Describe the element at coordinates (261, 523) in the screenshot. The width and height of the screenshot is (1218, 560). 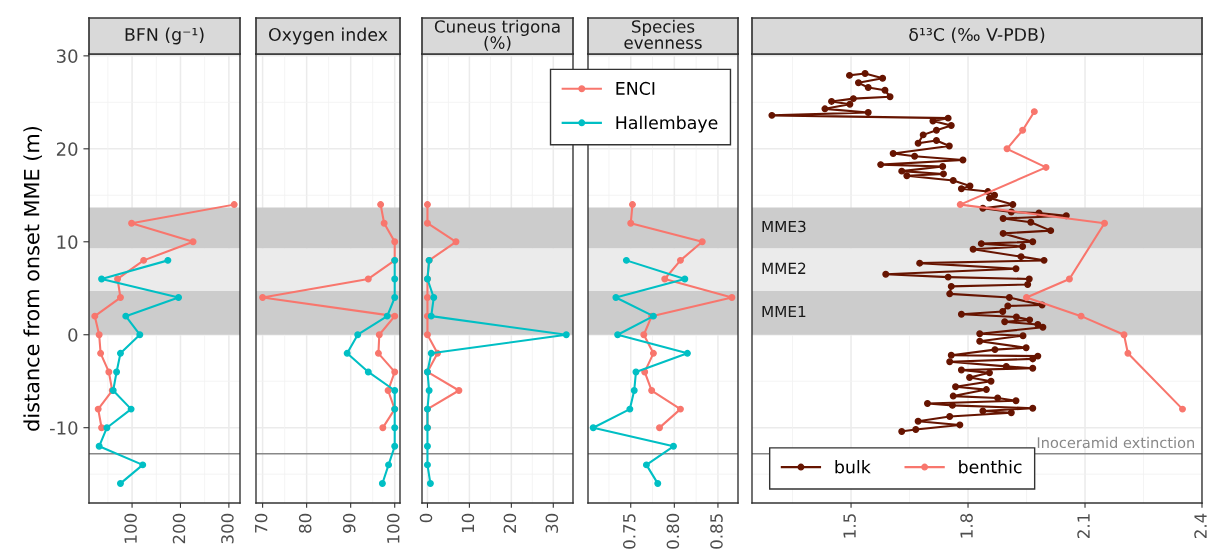
I see `x-tick-label: 70` at that location.